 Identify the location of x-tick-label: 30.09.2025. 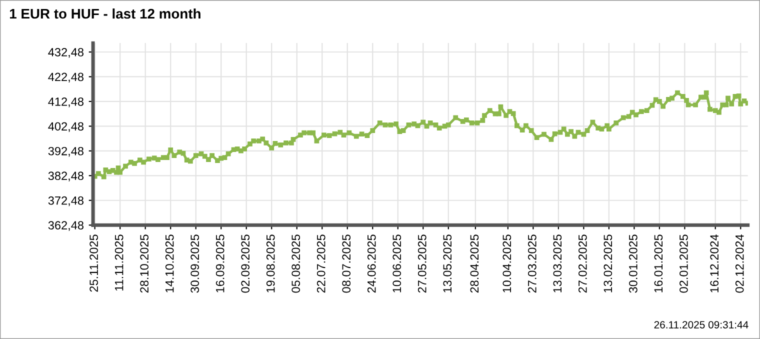
(195, 263).